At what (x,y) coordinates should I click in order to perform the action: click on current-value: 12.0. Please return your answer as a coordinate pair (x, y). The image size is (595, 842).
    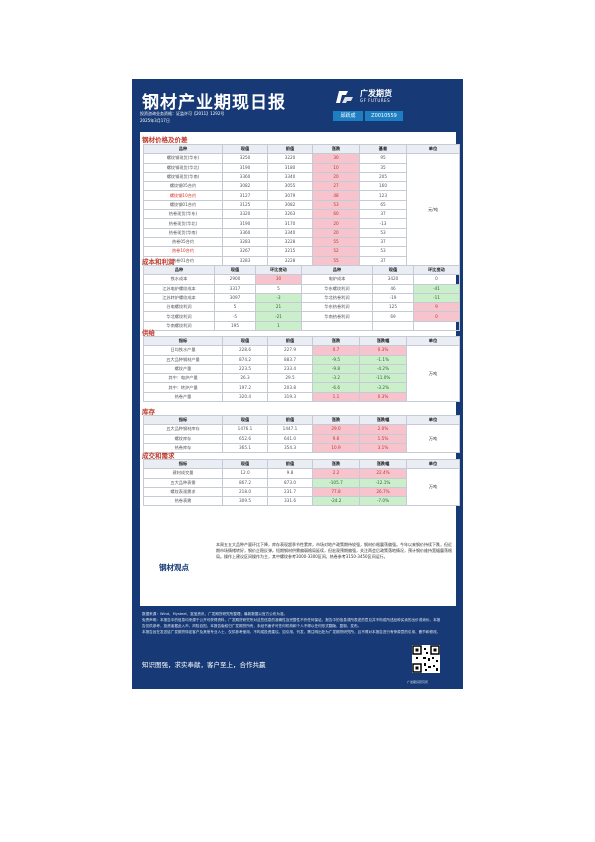
    Looking at the image, I should click on (245, 473).